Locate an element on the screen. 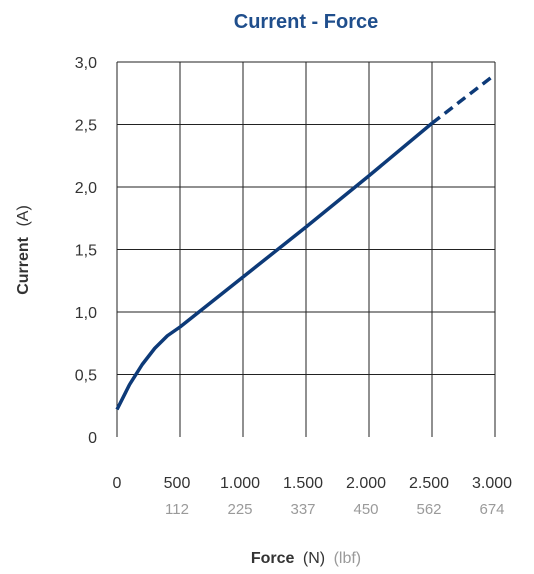  y-tick-label: 2,5 is located at coordinates (86, 126).